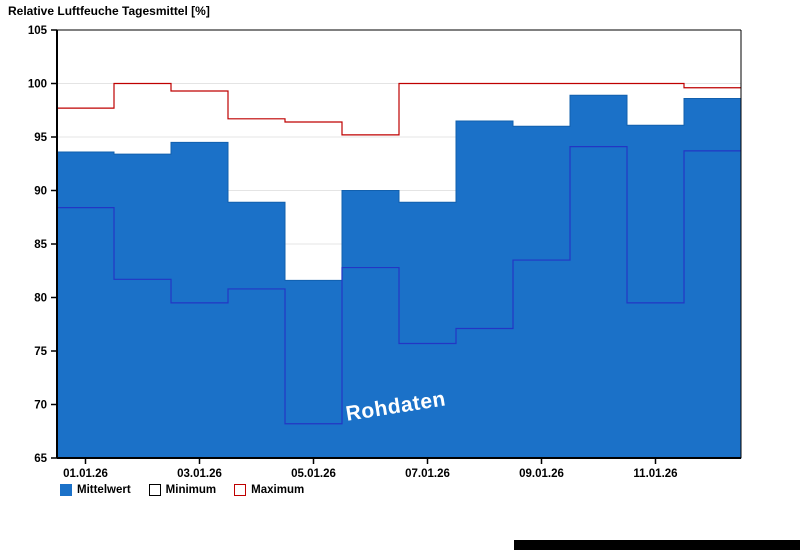  Describe the element at coordinates (40, 192) in the screenshot. I see `y-tick-label: 90` at that location.